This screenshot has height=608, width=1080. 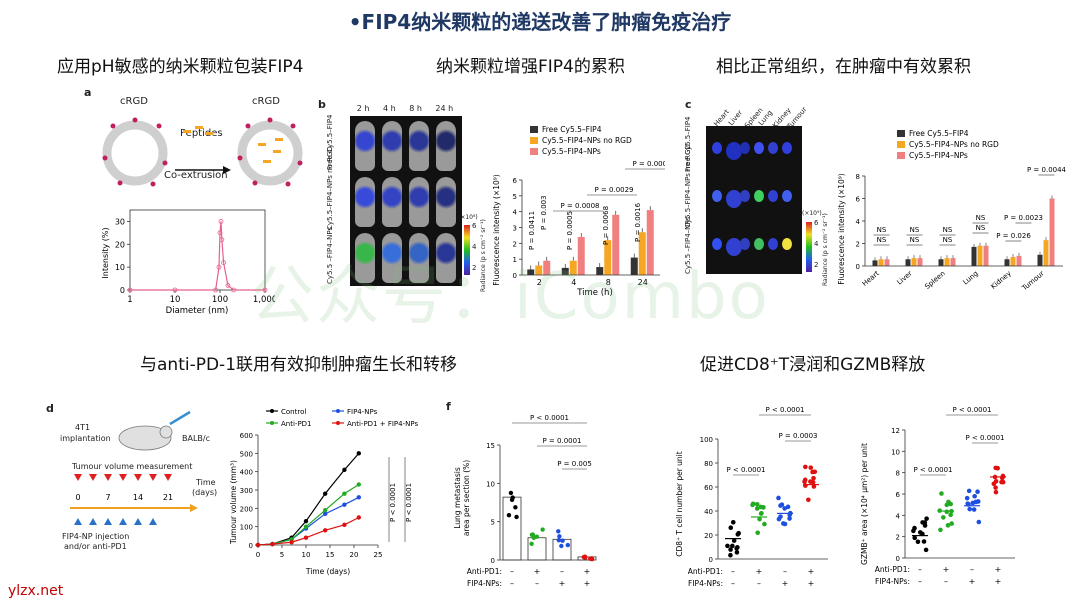 I want to click on a-ytick-label: 20, so click(x=120, y=244).